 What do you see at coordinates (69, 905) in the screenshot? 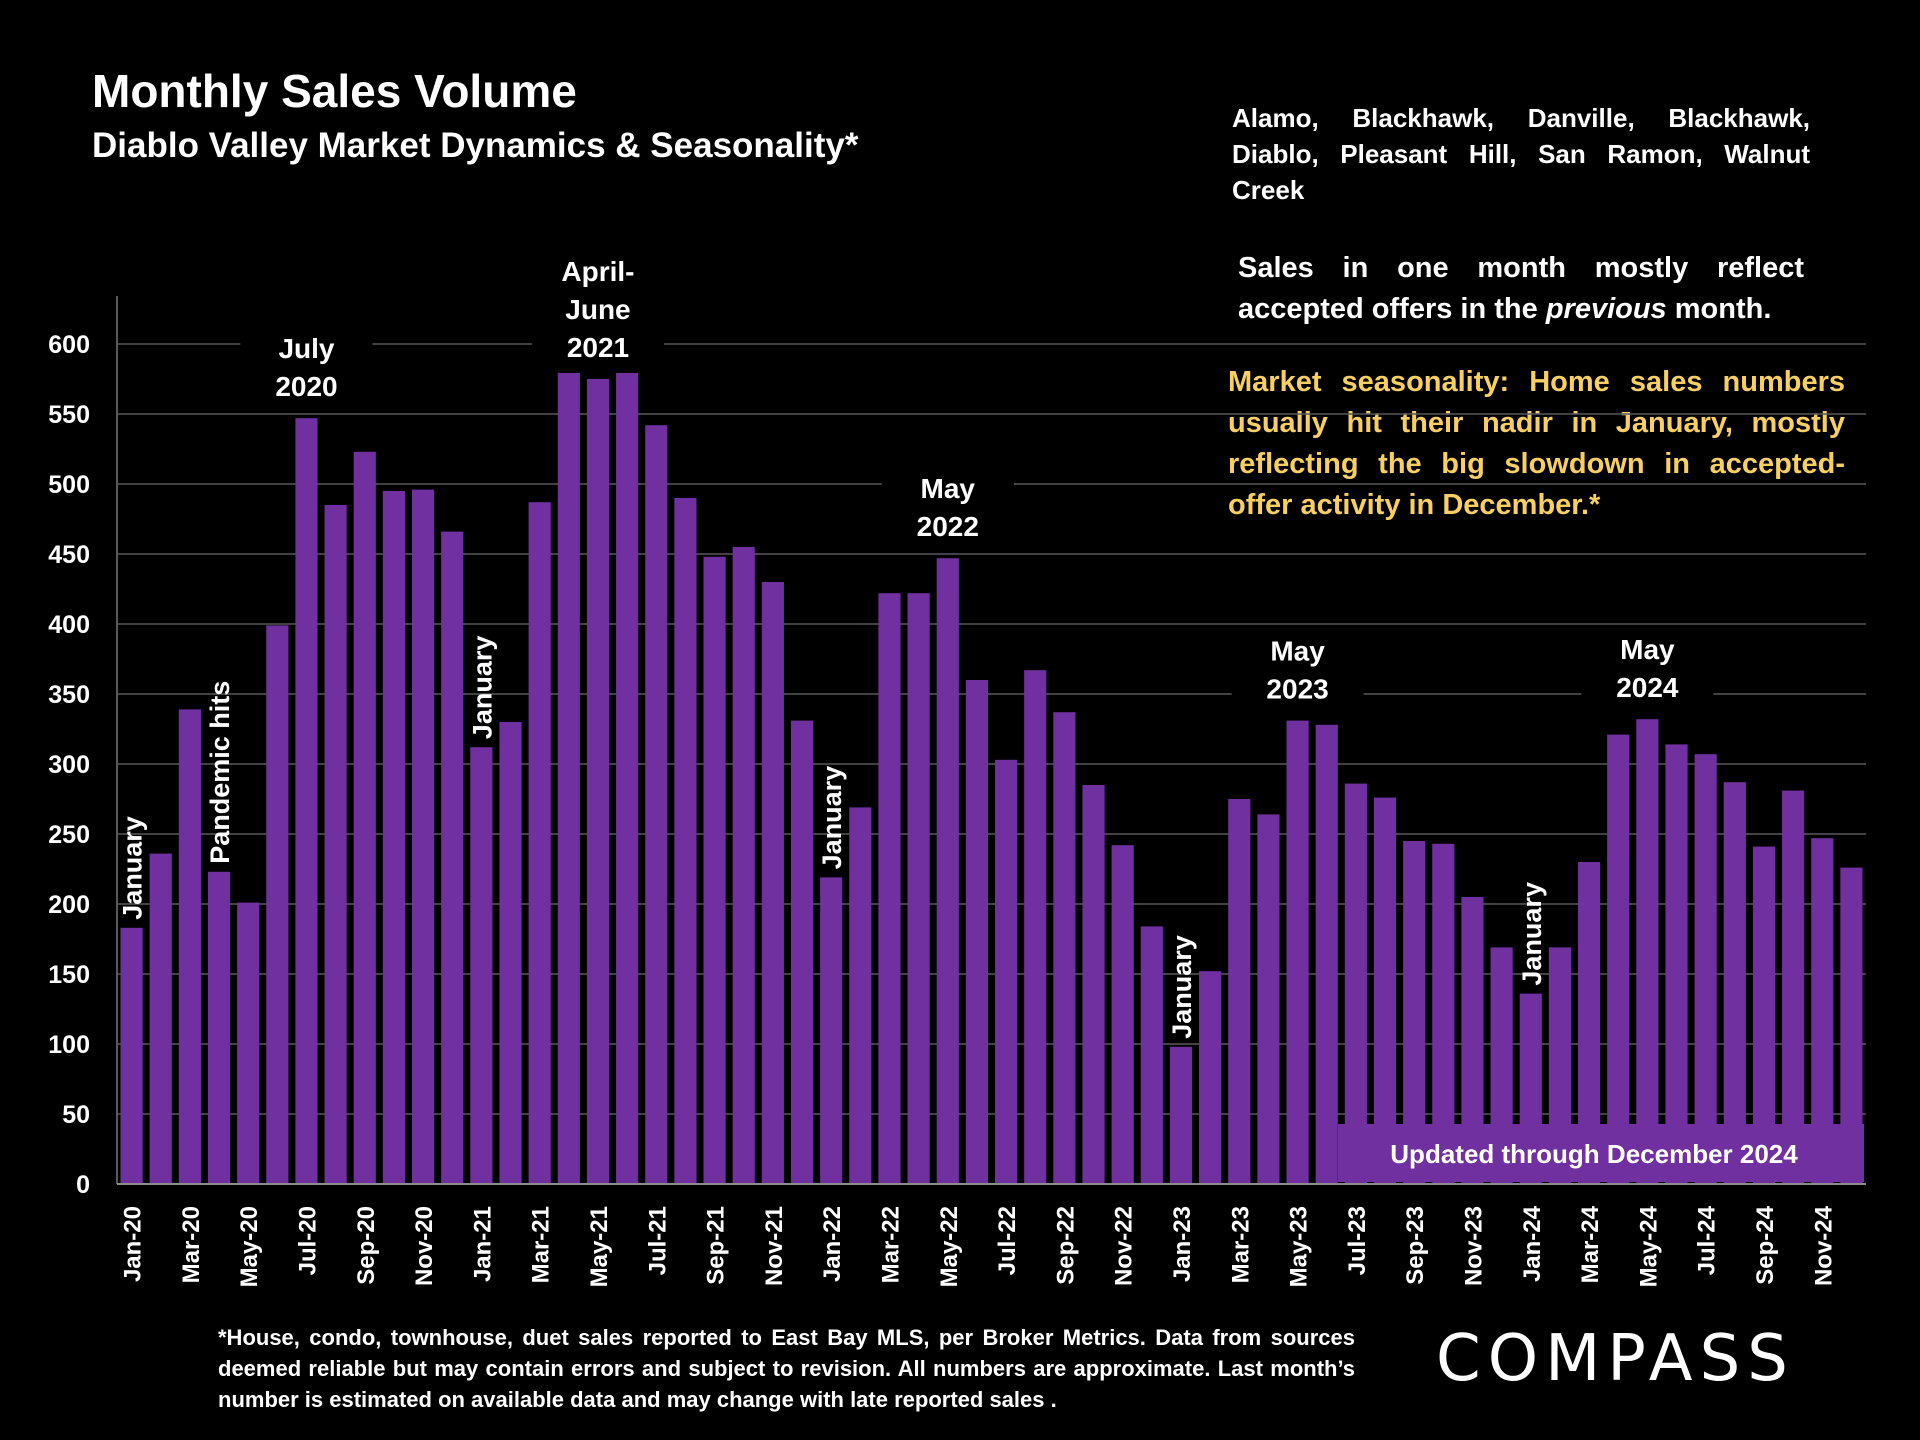
I see `y-tick-label: 200` at bounding box center [69, 905].